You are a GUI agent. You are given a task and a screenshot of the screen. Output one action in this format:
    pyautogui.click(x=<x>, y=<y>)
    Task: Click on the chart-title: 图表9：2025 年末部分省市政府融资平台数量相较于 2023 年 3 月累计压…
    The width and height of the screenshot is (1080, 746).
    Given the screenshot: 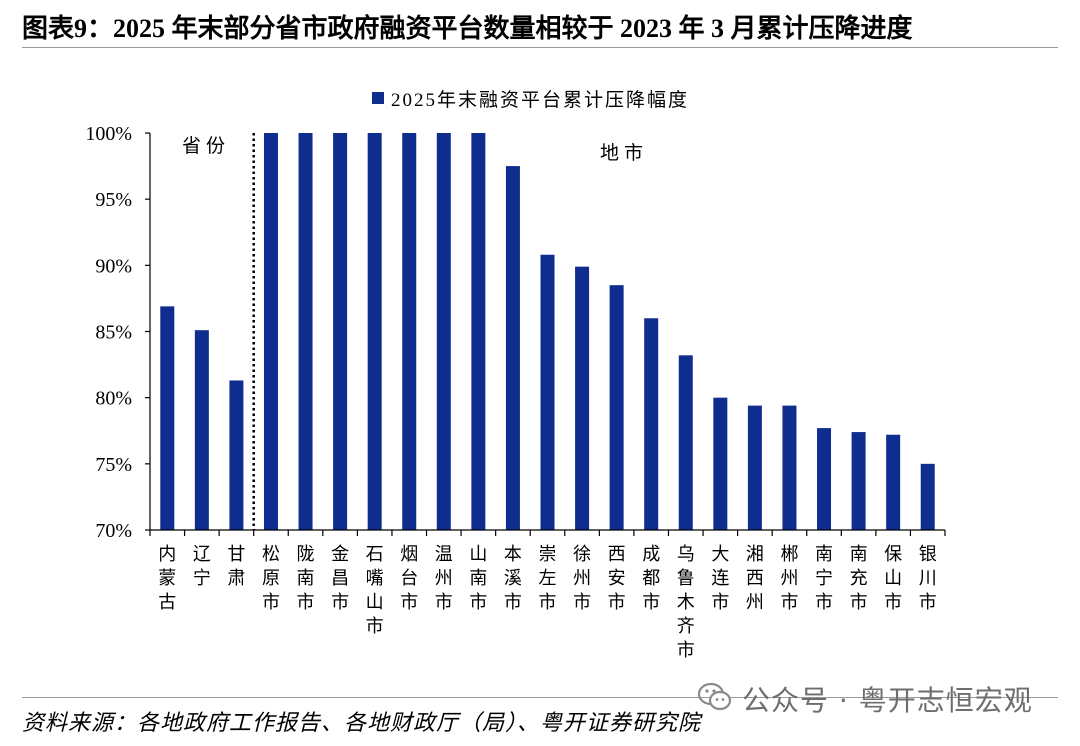 What is the action you would take?
    pyautogui.click(x=467, y=28)
    